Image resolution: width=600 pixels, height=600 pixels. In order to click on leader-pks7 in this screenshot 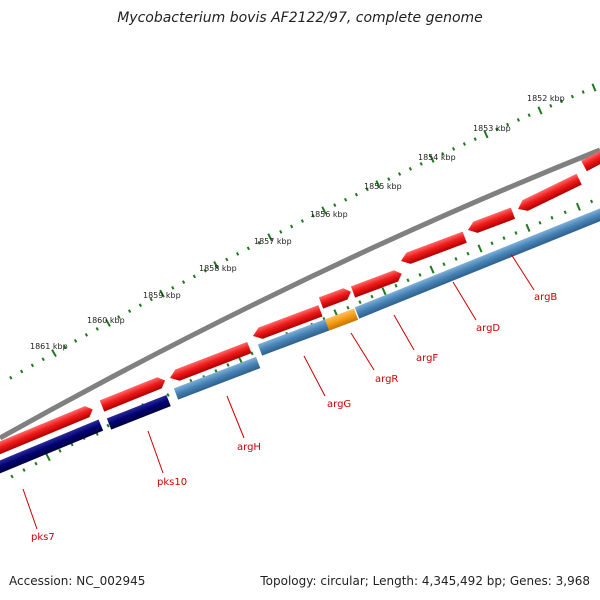, I will do `click(30, 509)`.